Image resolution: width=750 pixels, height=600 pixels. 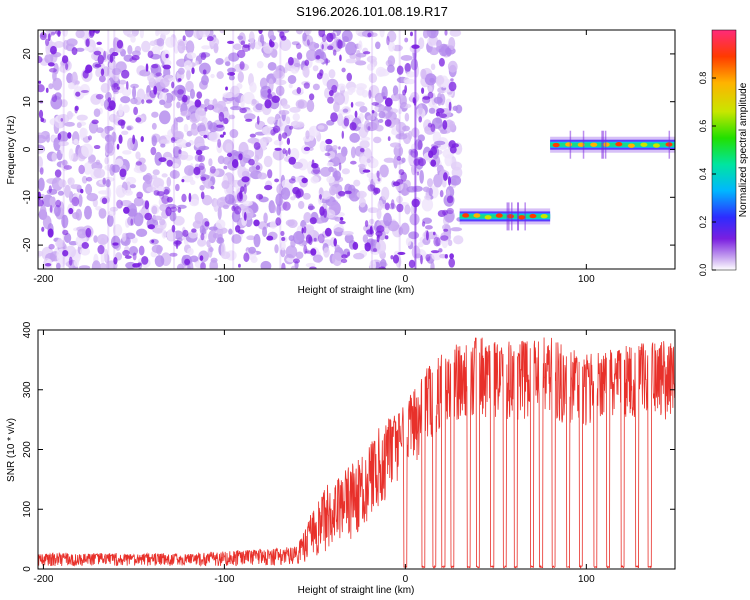 What do you see at coordinates (602, 144) in the screenshot?
I see `segment-spike` at bounding box center [602, 144].